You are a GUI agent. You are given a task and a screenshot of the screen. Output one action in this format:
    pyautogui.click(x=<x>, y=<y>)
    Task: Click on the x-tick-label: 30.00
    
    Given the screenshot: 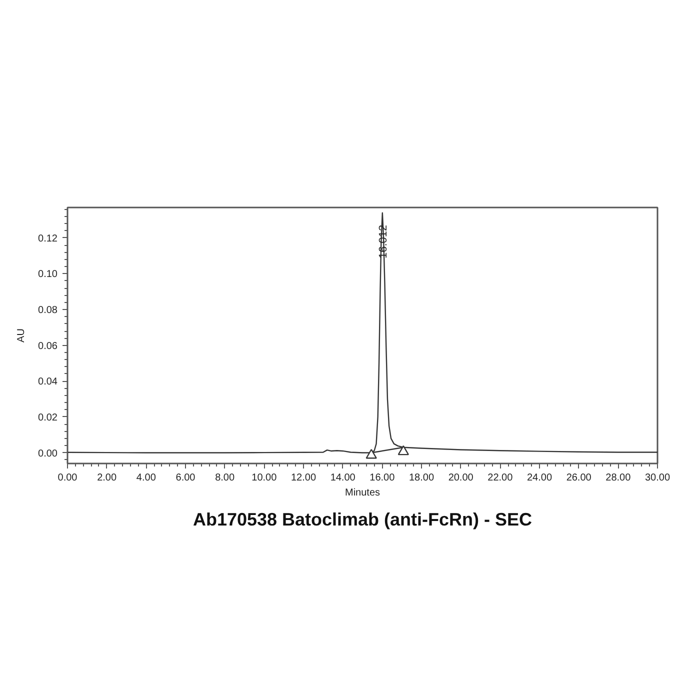 What is the action you would take?
    pyautogui.click(x=657, y=478)
    